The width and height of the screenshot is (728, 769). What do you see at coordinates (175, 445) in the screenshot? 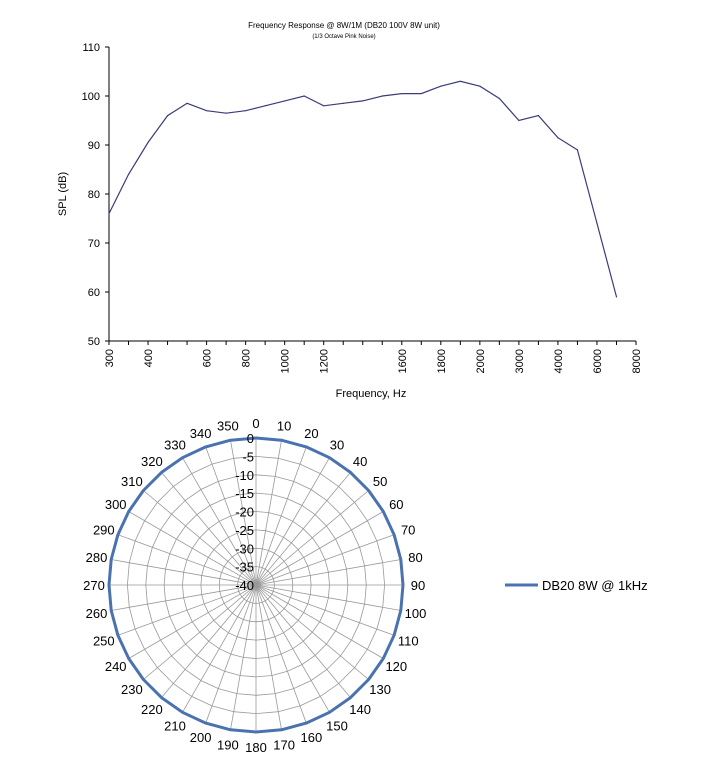
I see `angular-tick-label: 330` at bounding box center [175, 445].